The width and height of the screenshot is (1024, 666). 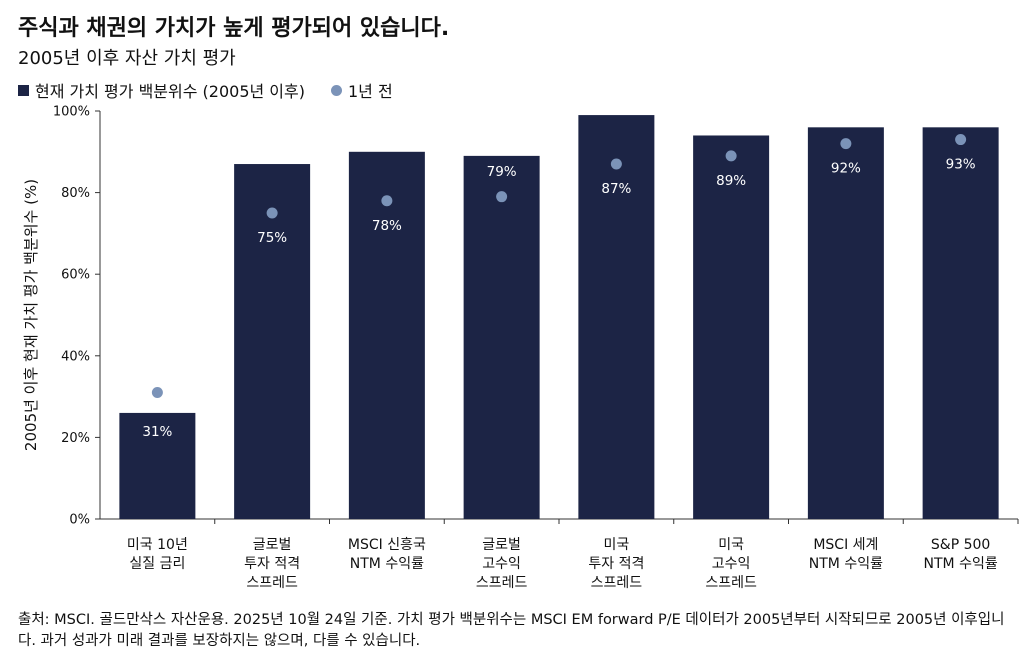 I want to click on category-label-line: MSCI 신흥국, so click(x=387, y=545).